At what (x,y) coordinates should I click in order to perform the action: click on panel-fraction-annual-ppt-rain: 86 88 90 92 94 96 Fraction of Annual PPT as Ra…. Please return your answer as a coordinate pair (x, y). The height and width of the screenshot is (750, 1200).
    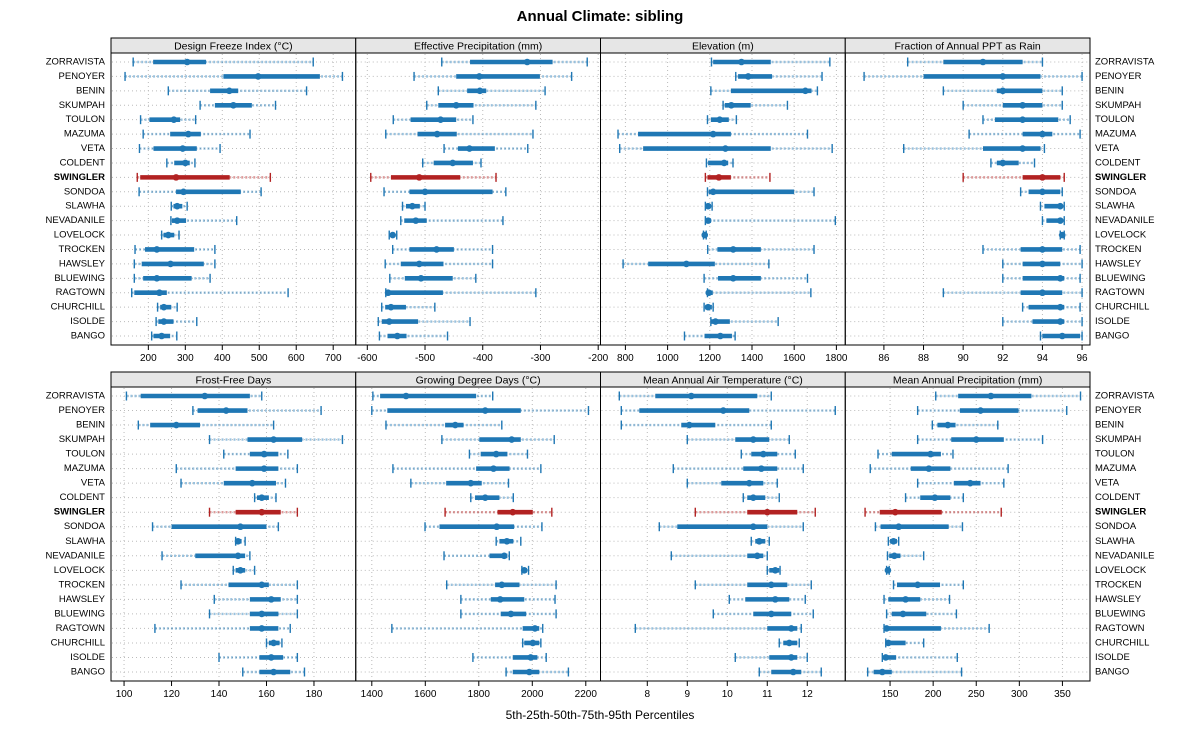
    Looking at the image, I should click on (967, 200).